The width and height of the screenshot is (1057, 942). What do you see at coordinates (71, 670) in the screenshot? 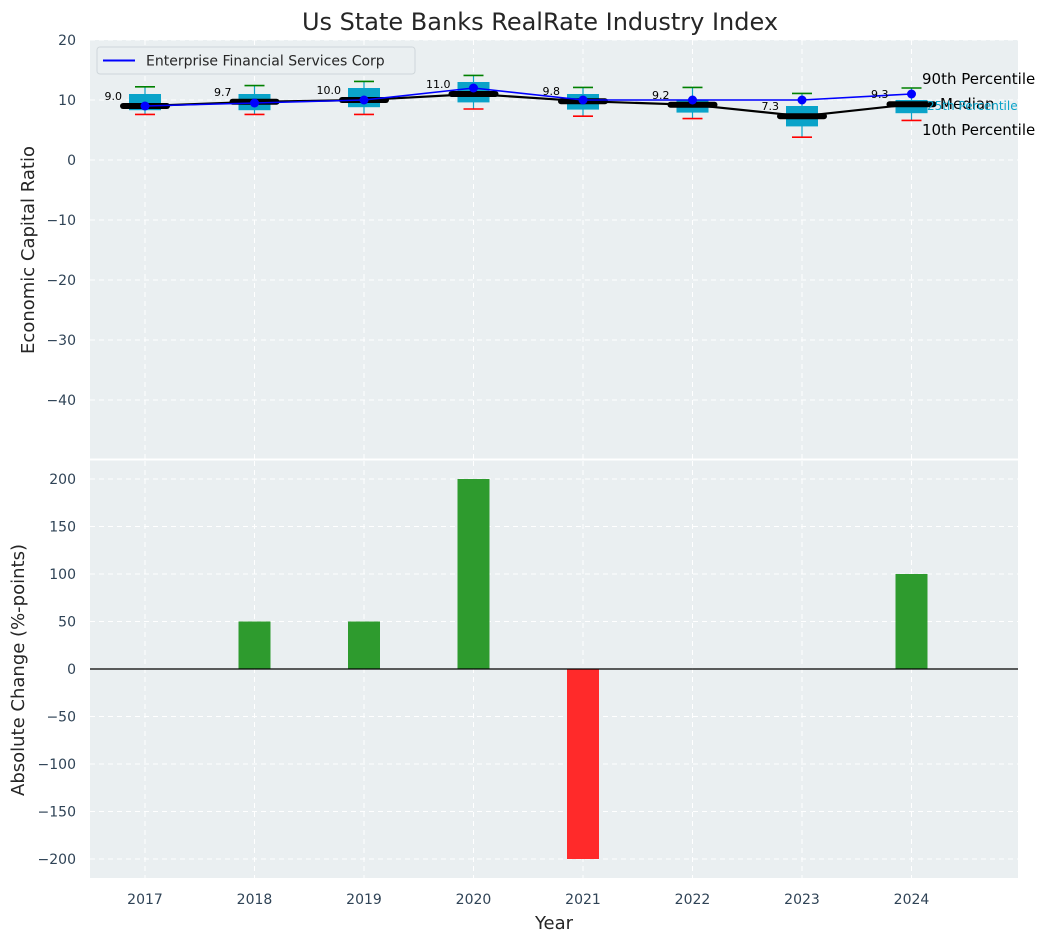
I see `bottom-y-tick-label: 0` at bounding box center [71, 670].